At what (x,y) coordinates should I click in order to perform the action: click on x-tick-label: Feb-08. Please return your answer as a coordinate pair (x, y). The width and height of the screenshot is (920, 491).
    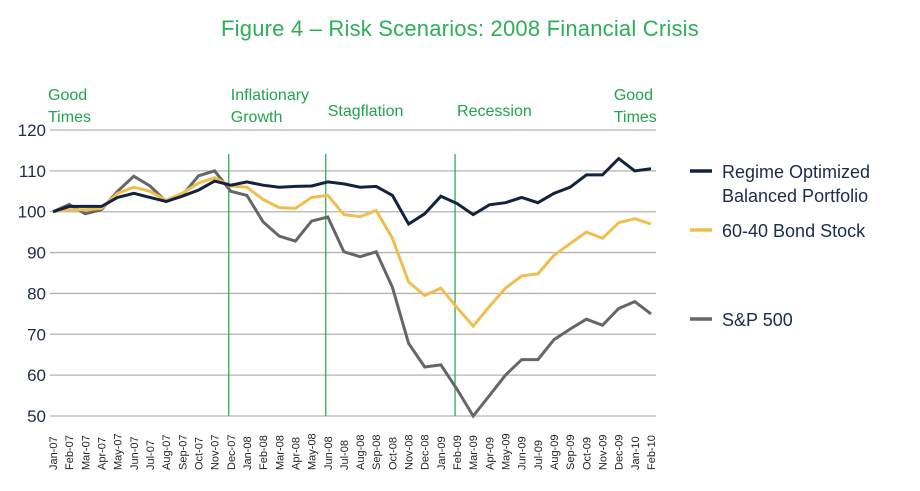
    Looking at the image, I should click on (264, 452).